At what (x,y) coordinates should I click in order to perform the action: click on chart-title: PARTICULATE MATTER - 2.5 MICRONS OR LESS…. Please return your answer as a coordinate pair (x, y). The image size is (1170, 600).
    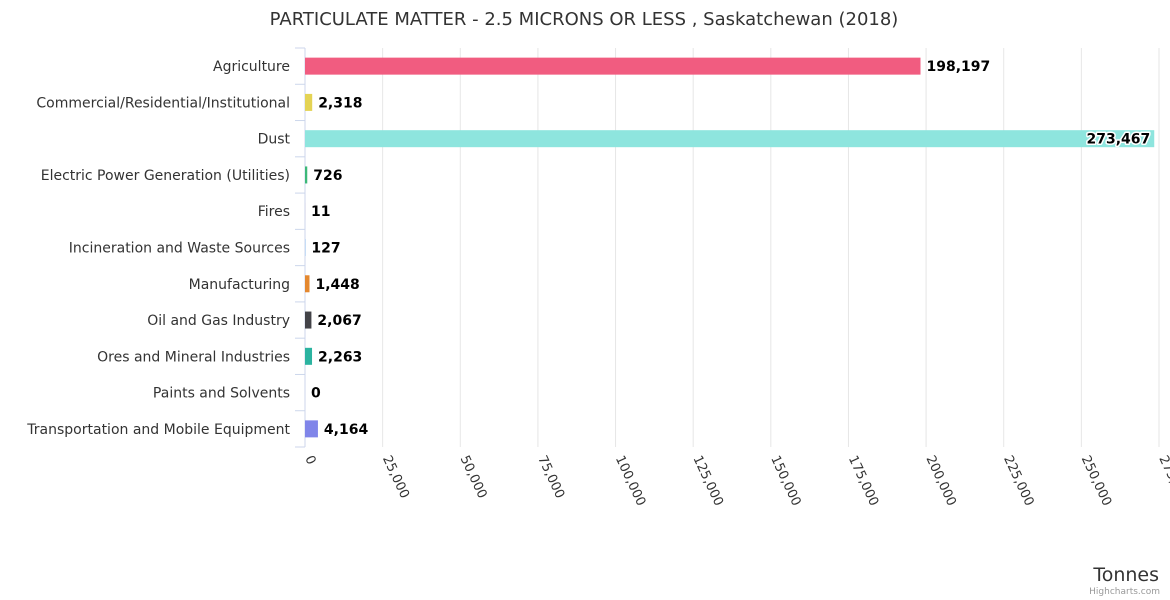
    Looking at the image, I should click on (584, 19).